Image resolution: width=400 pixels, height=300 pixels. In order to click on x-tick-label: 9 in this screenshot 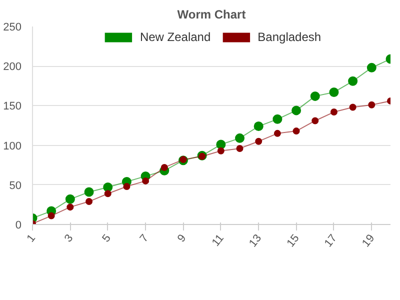, I will do `click(182, 238)`.